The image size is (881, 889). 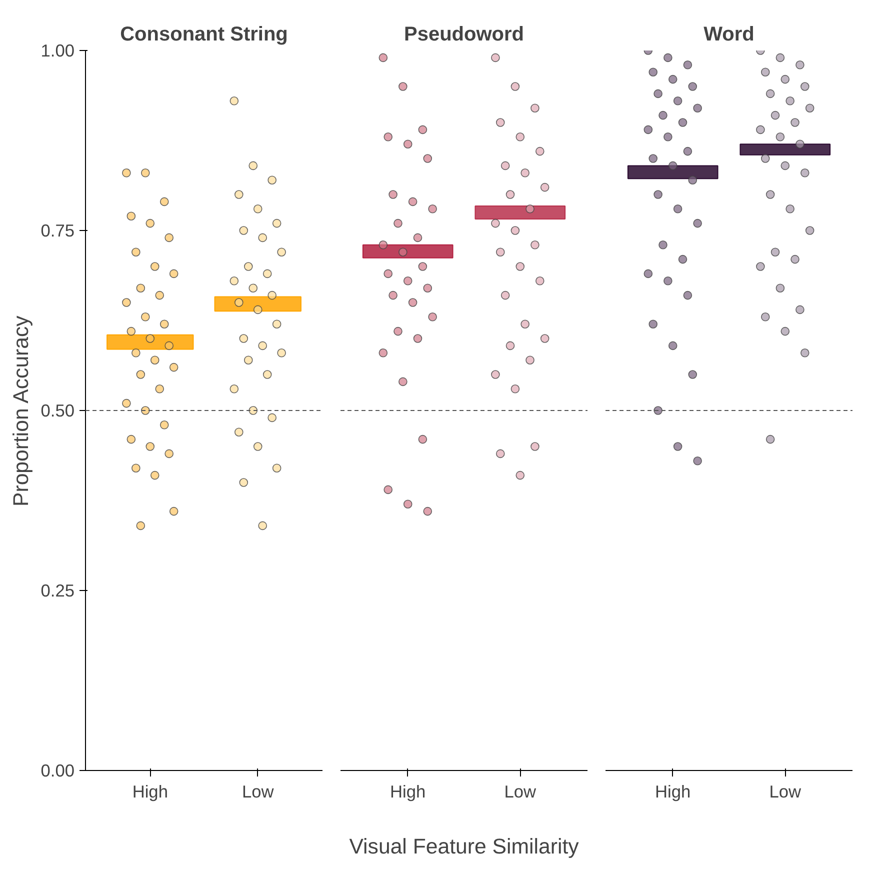 What do you see at coordinates (57, 770) in the screenshot?
I see `y-tick-label: 0.00` at bounding box center [57, 770].